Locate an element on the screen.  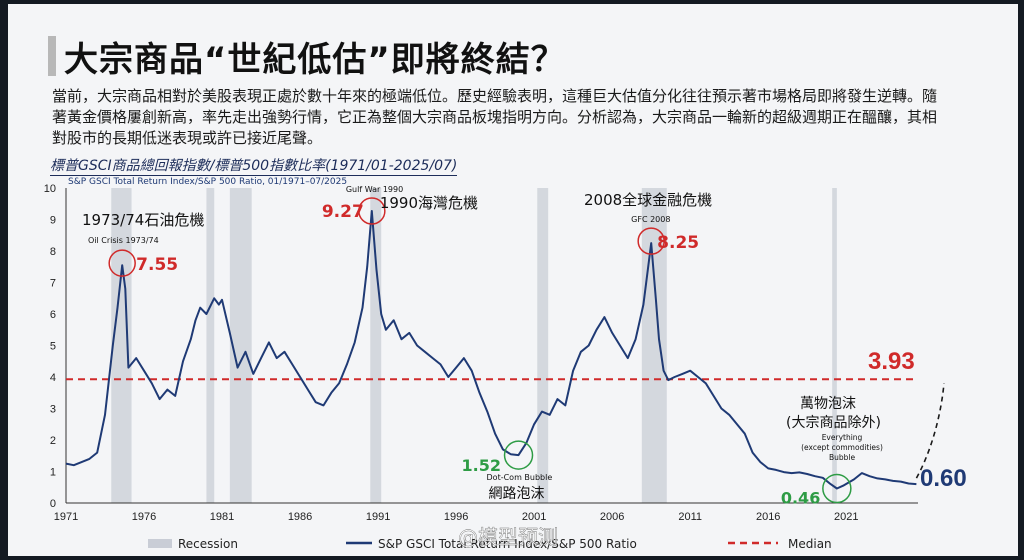
legend-swatch-recession is located at coordinates (160, 543).